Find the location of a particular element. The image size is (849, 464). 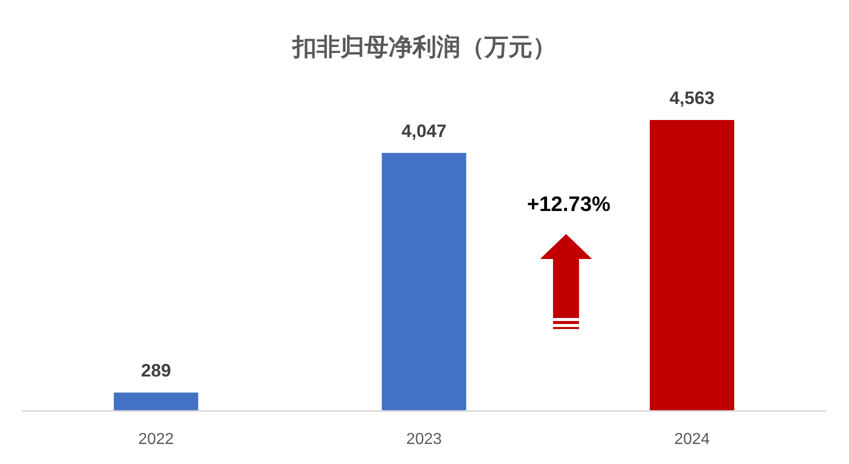

x-tick-label: 2024 is located at coordinates (692, 439).